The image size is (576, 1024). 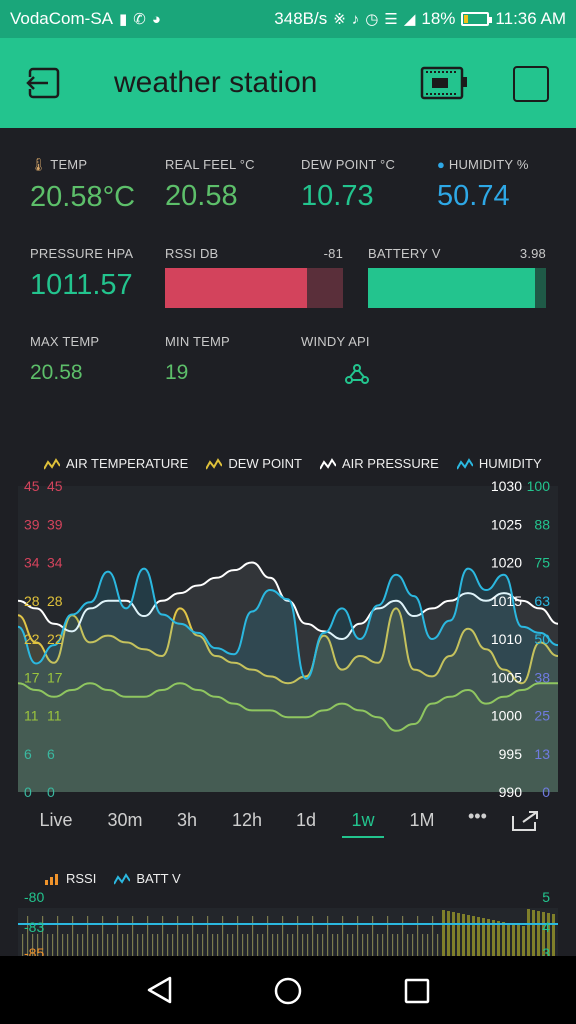 I want to click on dew-point-label: DEW POINT °C, so click(x=348, y=164).